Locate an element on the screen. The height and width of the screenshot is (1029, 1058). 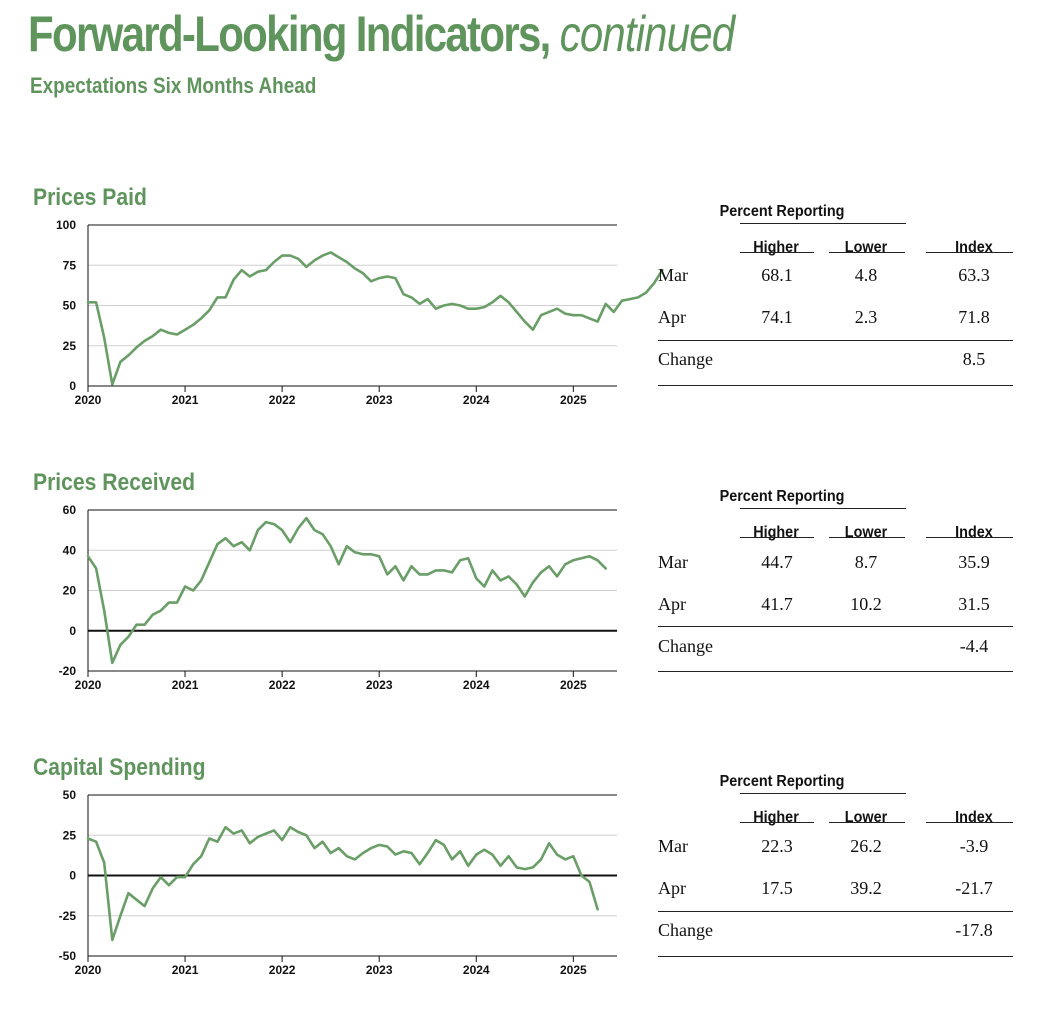
y-tick-label: 100 is located at coordinates (66, 225).